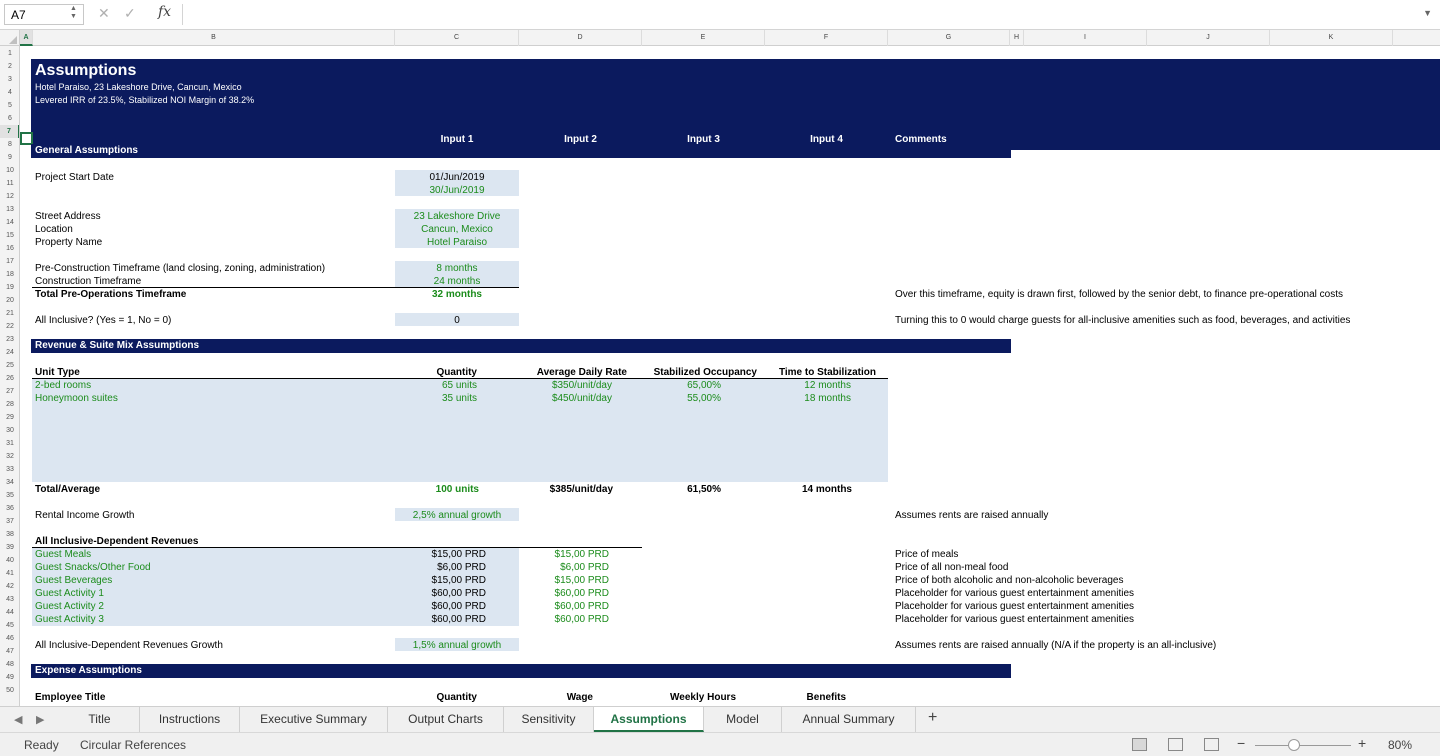 Image resolution: width=1440 pixels, height=756 pixels. I want to click on tab-annual-summary: Annual Summary, so click(849, 719).